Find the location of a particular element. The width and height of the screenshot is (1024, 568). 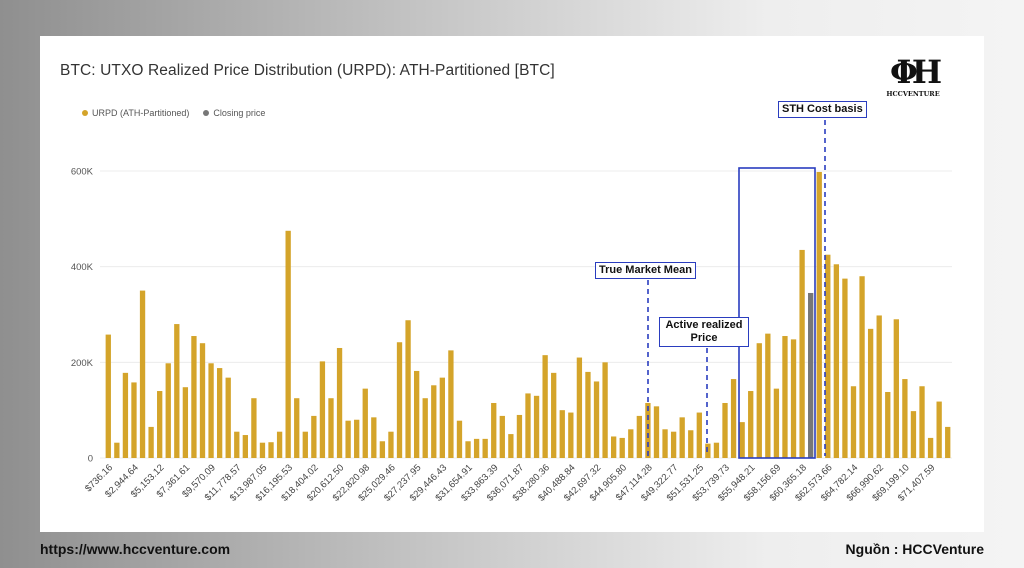

annotation-active-realized-price: Active realized Price is located at coordinates (704, 332).